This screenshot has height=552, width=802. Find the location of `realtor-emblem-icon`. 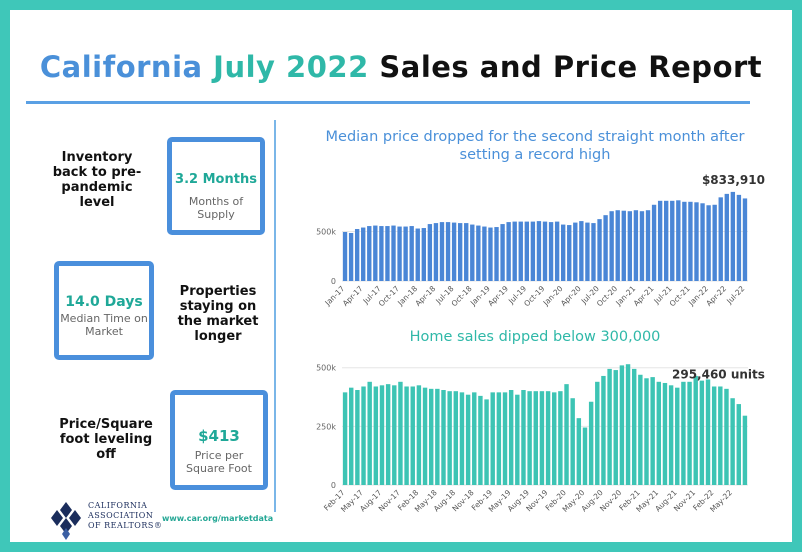

realtor-emblem-icon is located at coordinates (66, 521).